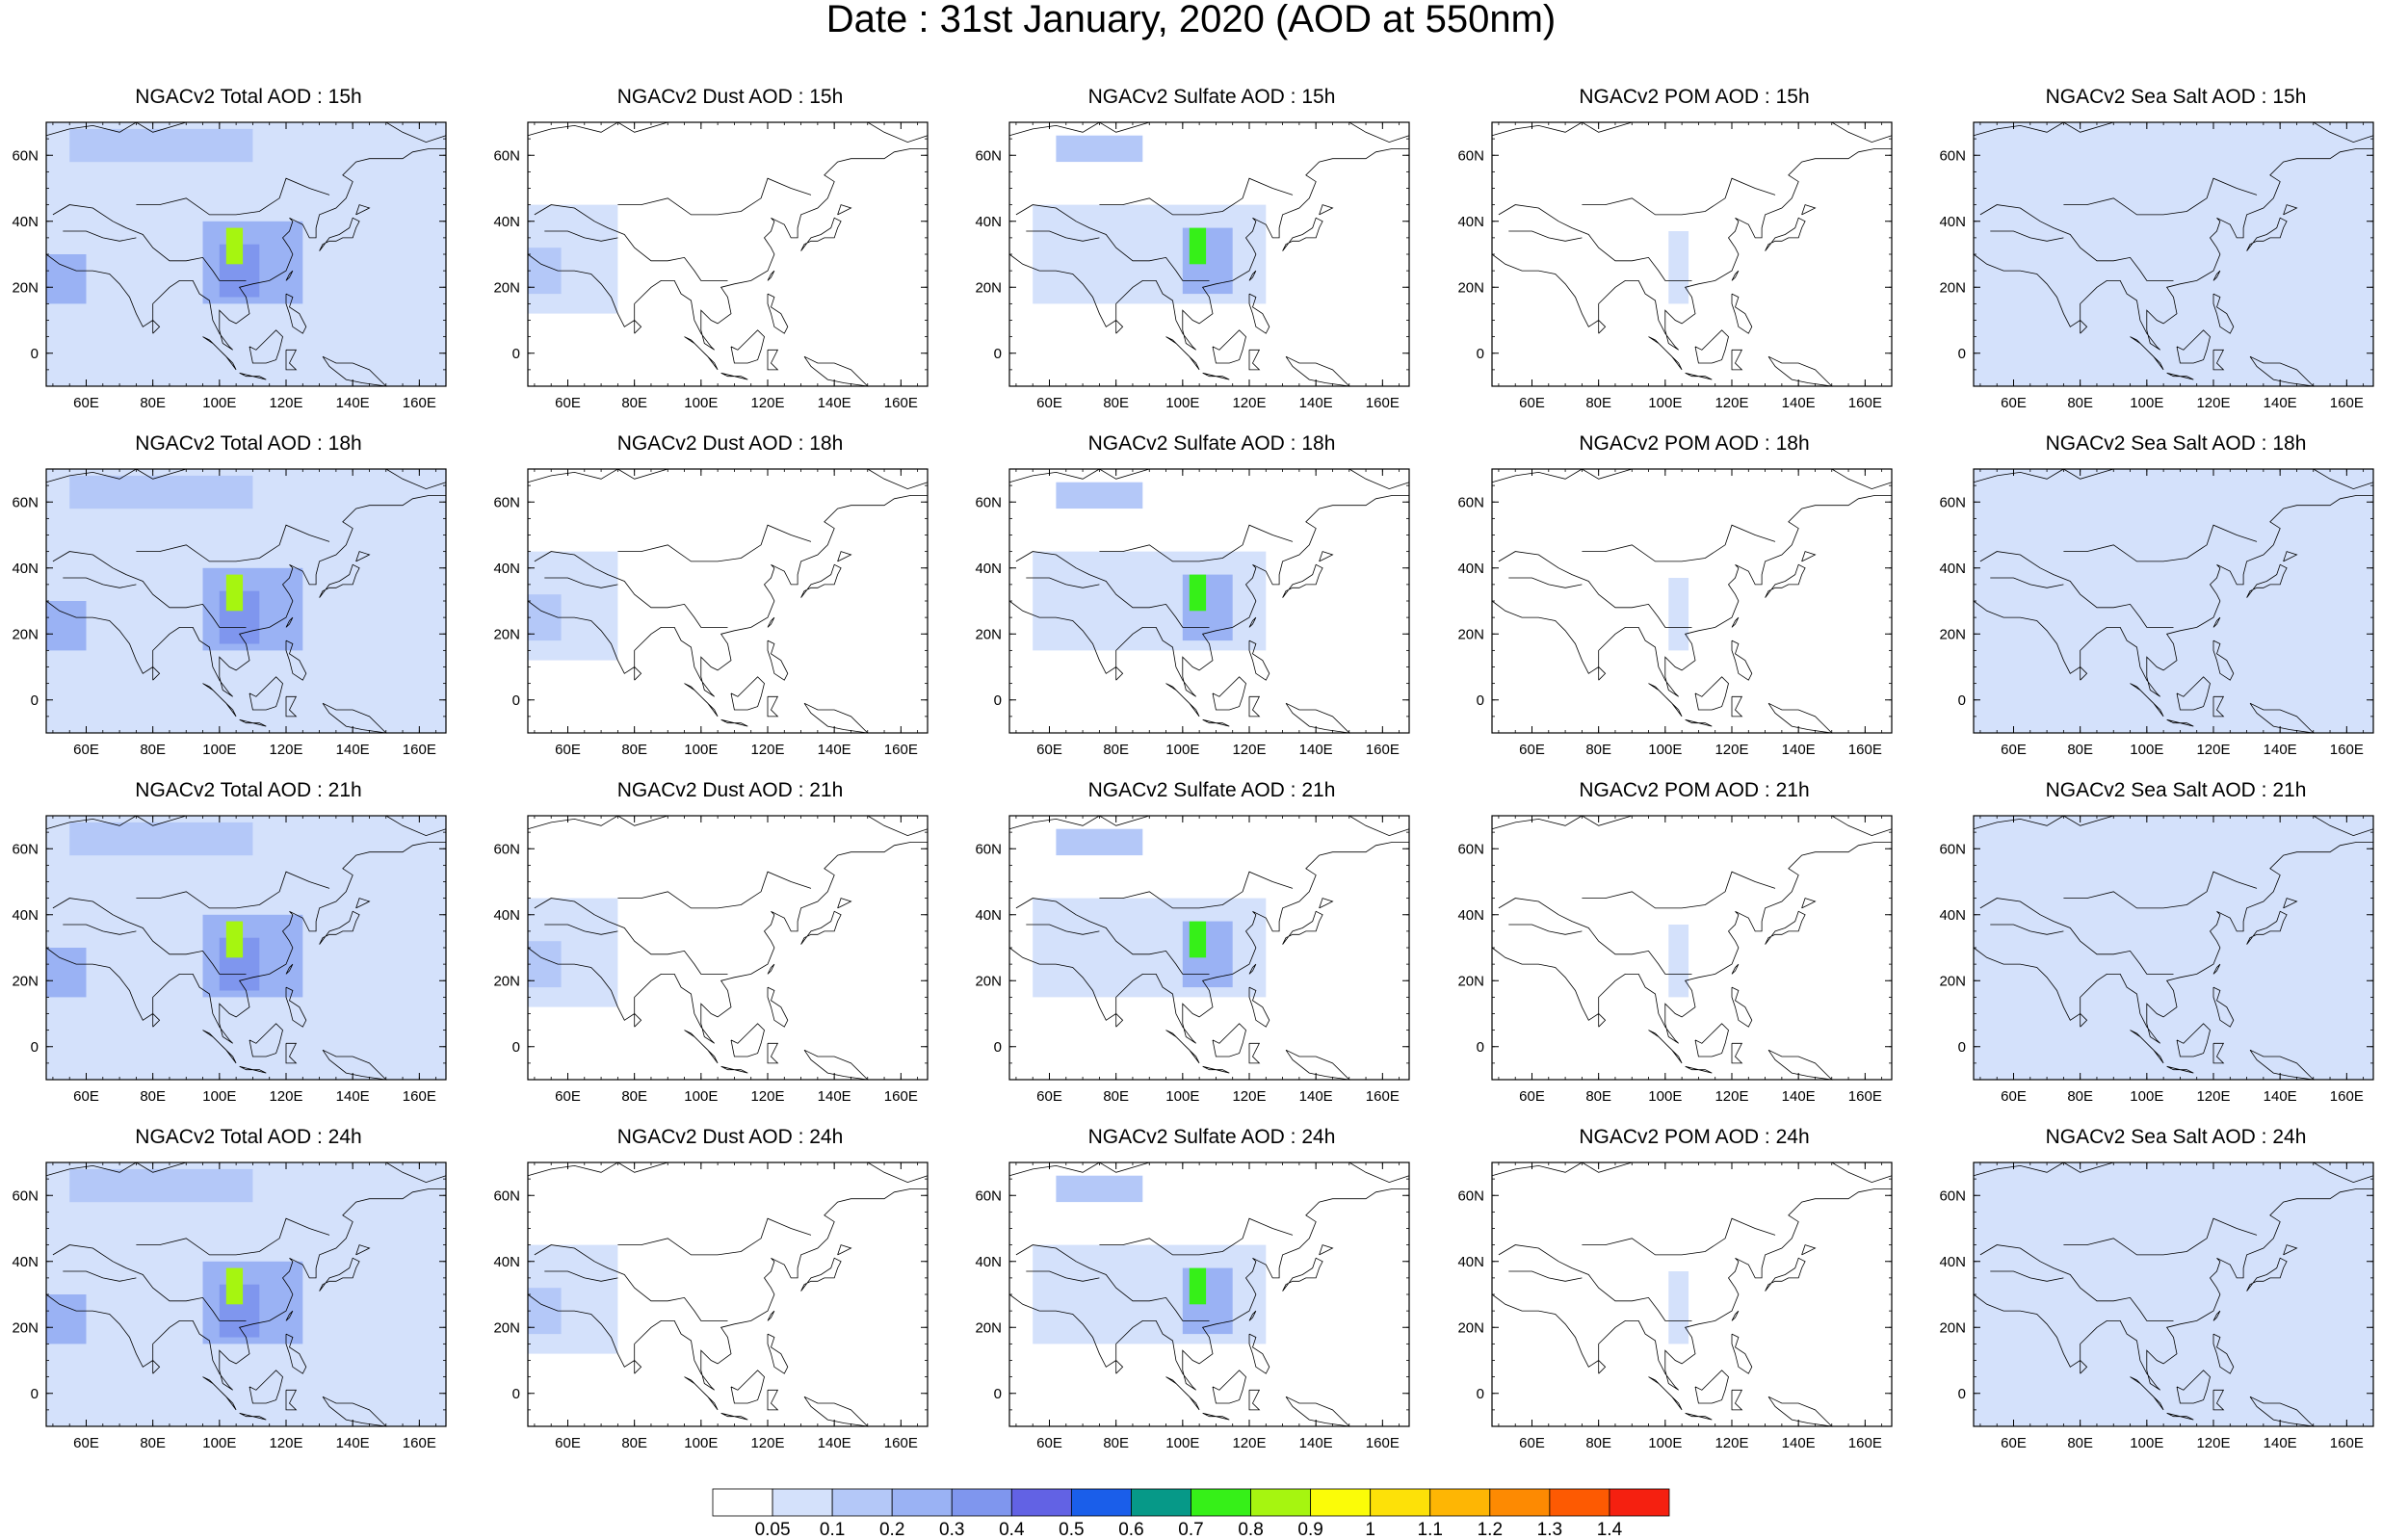 This screenshot has height=1540, width=2382. What do you see at coordinates (1309, 1530) in the screenshot?
I see `colorbar-label: 0.9` at bounding box center [1309, 1530].